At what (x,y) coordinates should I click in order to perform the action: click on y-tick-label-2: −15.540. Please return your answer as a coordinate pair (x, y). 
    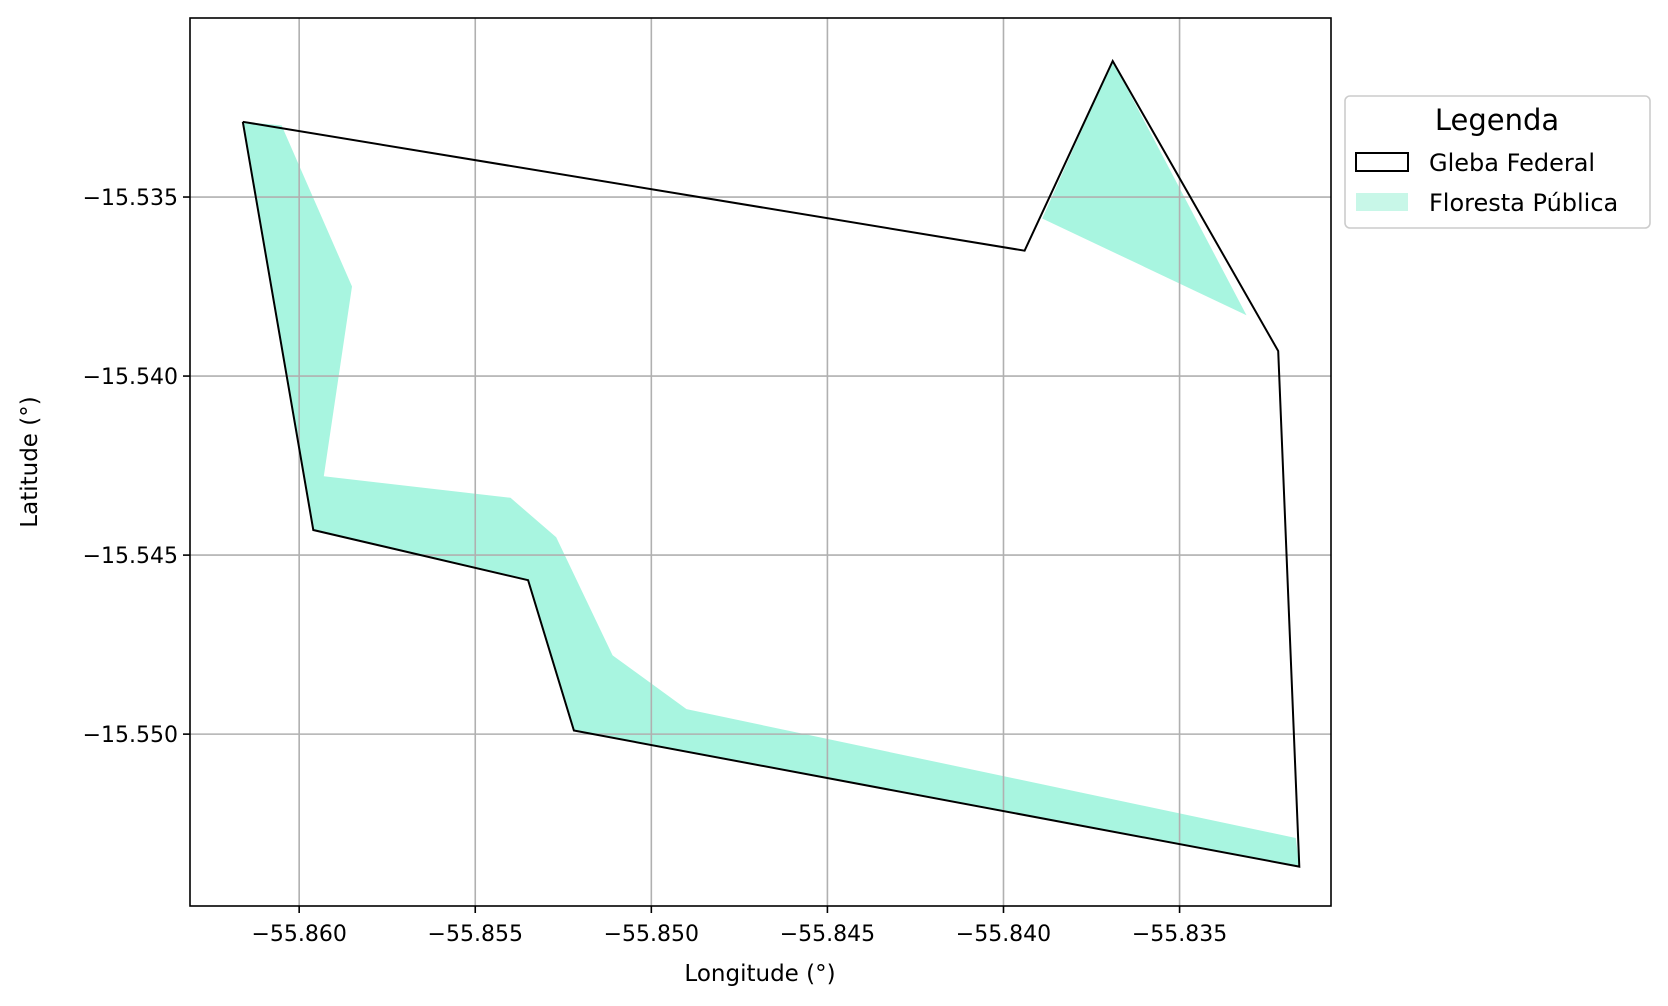
    Looking at the image, I should click on (130, 377).